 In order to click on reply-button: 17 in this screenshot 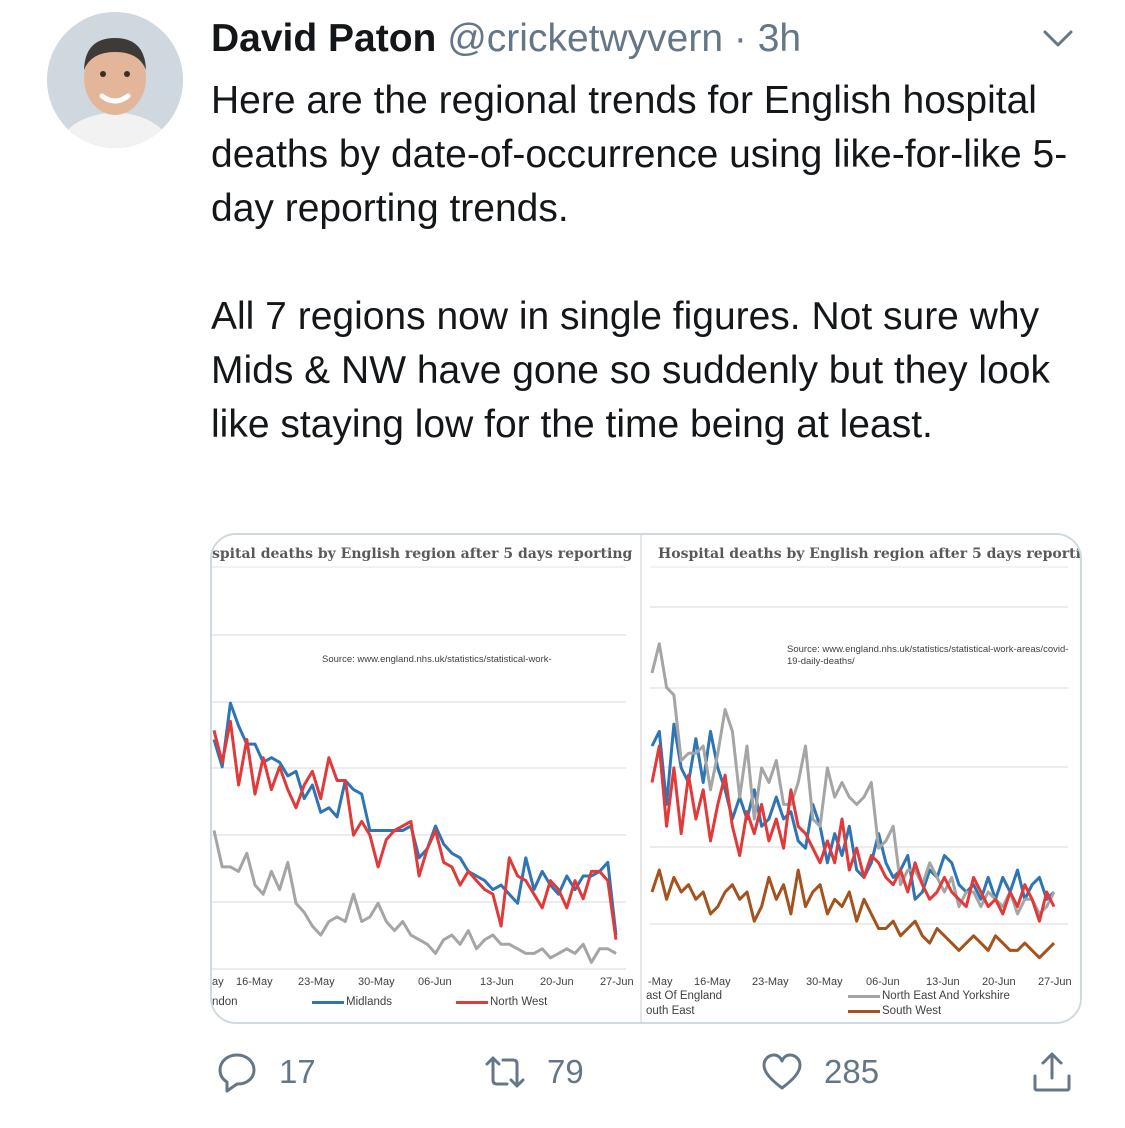, I will do `click(265, 1072)`.